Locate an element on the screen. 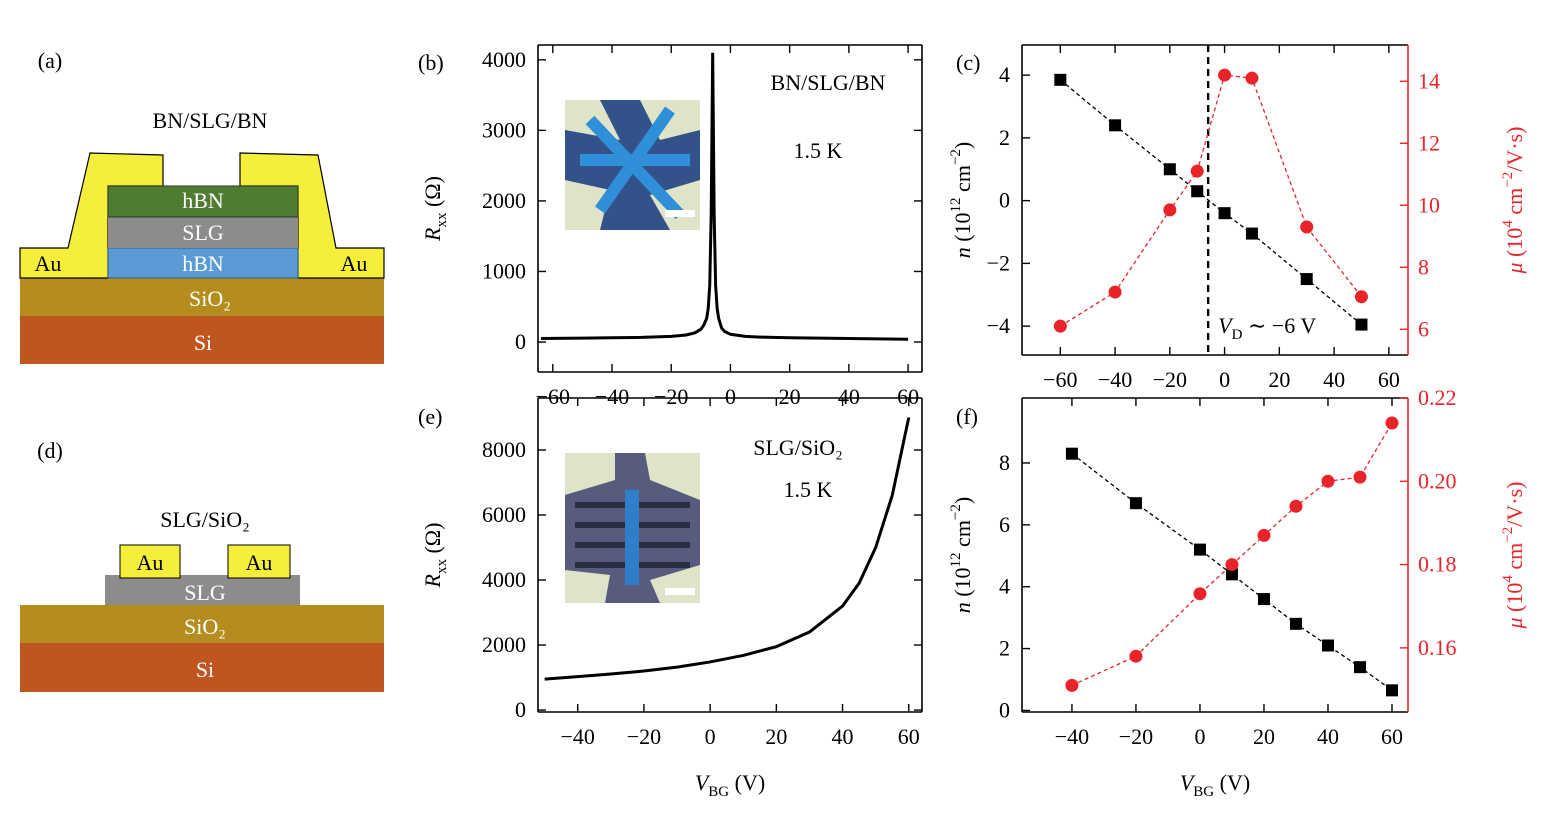 This screenshot has width=1543, height=825. label-part: 4 is located at coordinates (1508, 579).